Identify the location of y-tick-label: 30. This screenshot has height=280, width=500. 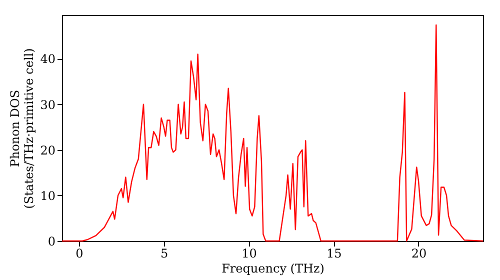
(48, 105).